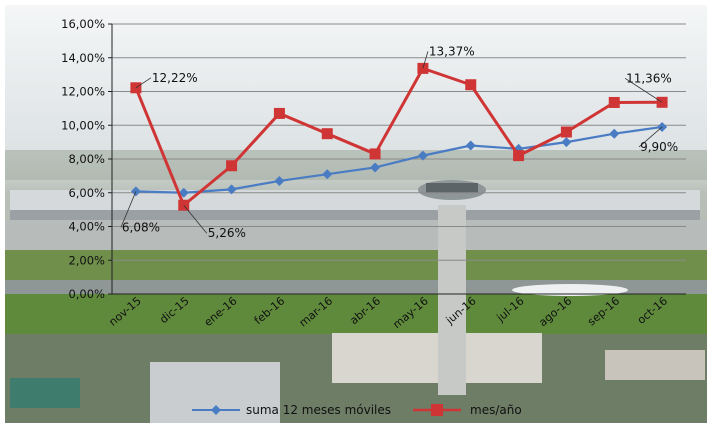  I want to click on legend-marker-square, so click(437, 410).